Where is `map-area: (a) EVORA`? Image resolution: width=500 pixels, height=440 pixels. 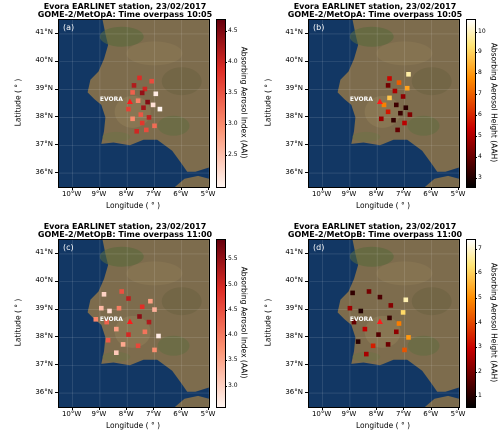
map-area: (a) EVORA is located at coordinates (134, 103).